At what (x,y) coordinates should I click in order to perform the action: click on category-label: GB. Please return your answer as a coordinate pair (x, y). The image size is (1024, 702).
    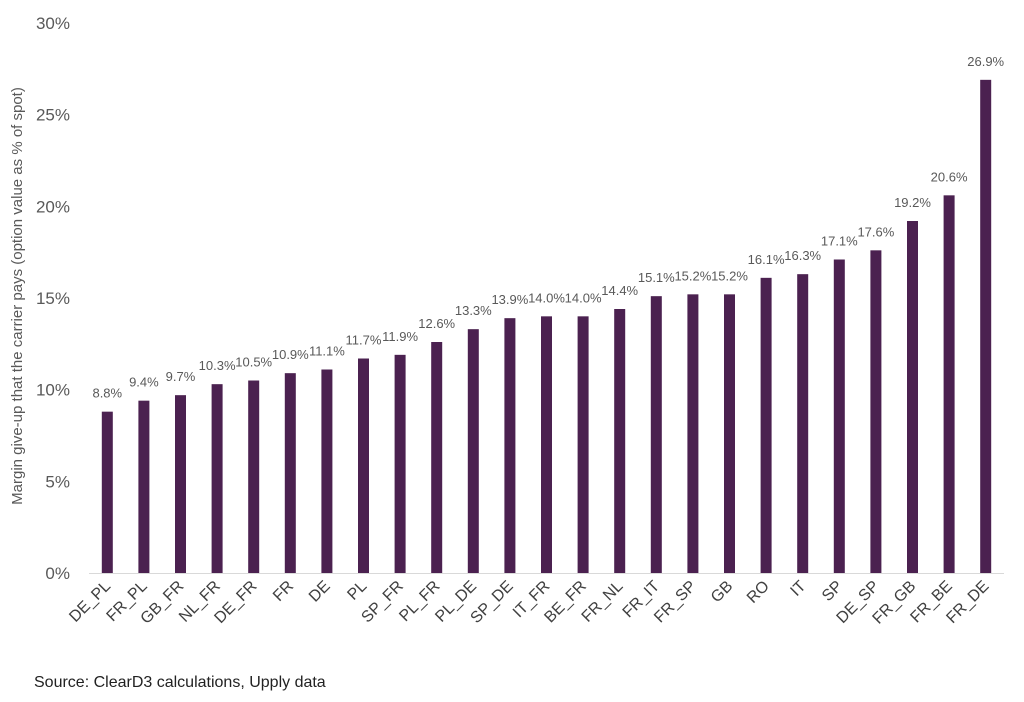
    Looking at the image, I should click on (722, 592).